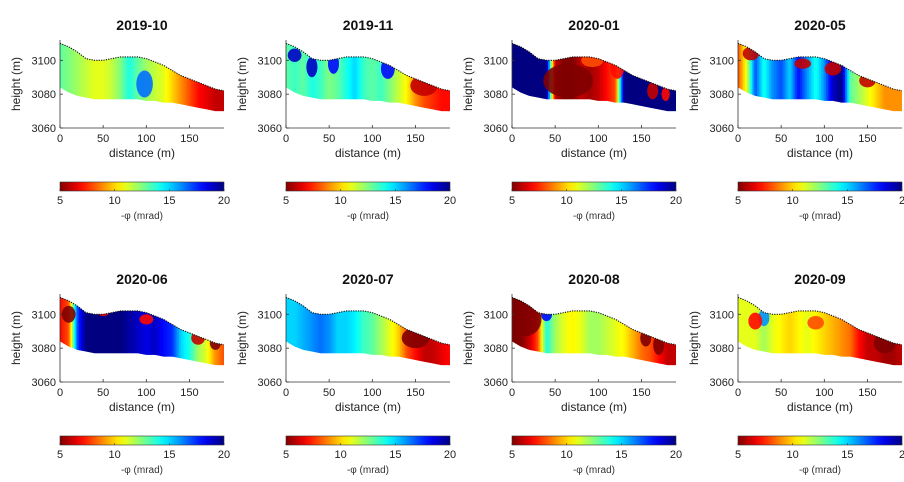 The width and height of the screenshot is (904, 482). What do you see at coordinates (594, 186) in the screenshot?
I see `colorbar` at bounding box center [594, 186].